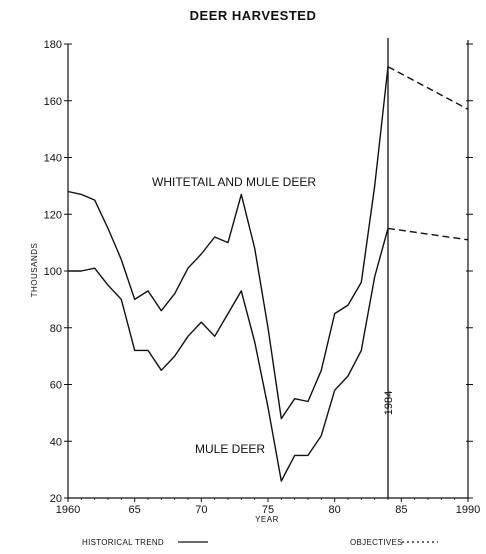  What do you see at coordinates (56, 386) in the screenshot?
I see `y-tick-label: 60` at bounding box center [56, 386].